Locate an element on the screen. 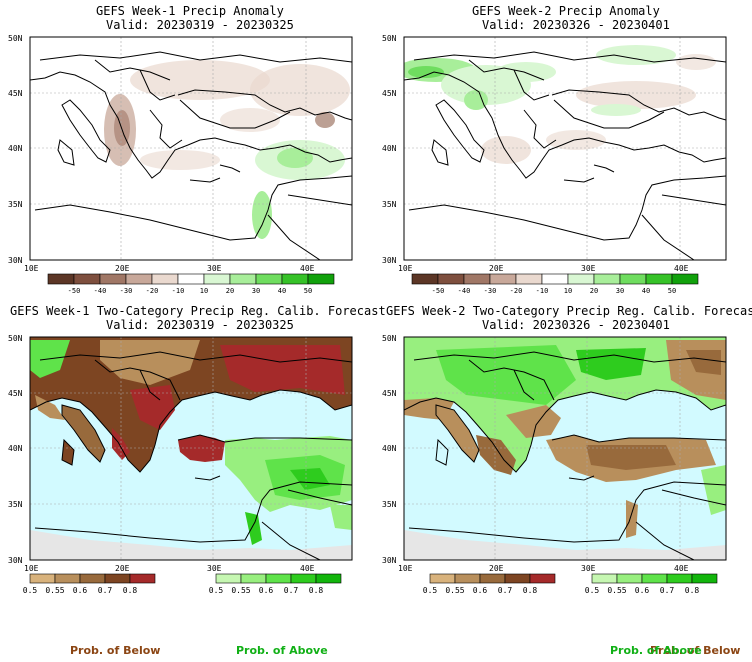 This screenshot has height=662, width=752. colorbar-label: 30 is located at coordinates (620, 291).